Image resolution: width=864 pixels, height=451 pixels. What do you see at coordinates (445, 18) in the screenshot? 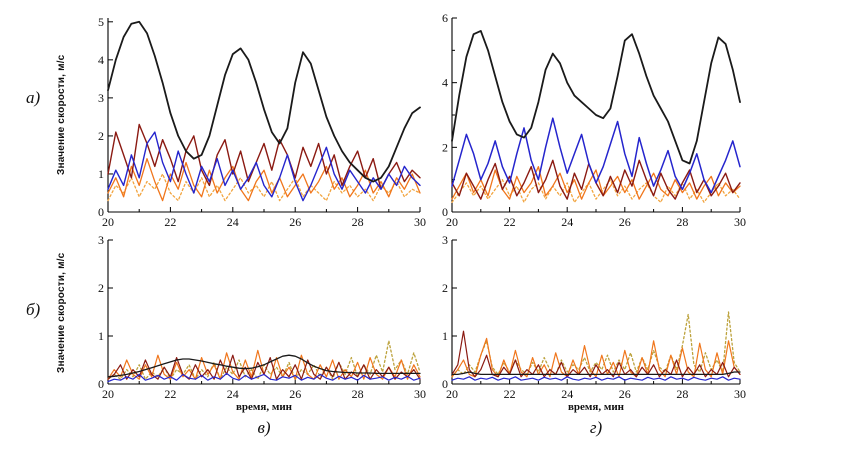
I see `svg-text: 6` at bounding box center [445, 18].